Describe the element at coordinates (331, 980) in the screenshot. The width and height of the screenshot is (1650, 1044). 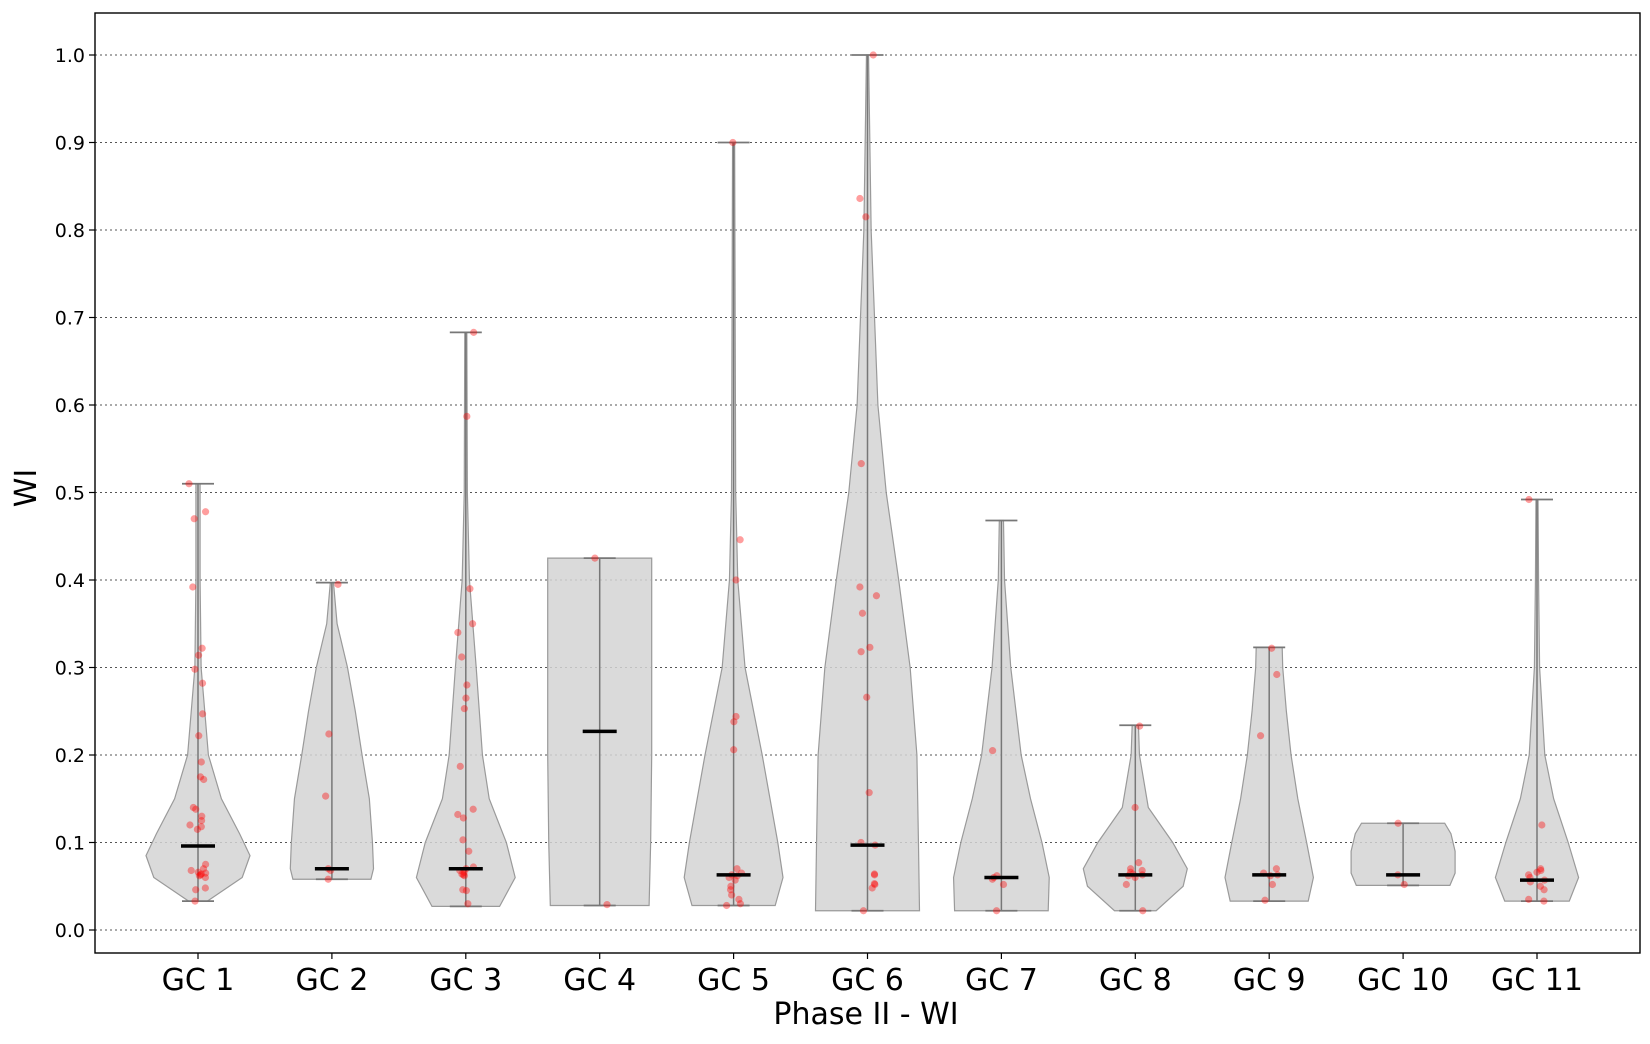
I see `x-tick-label: GC 2` at that location.